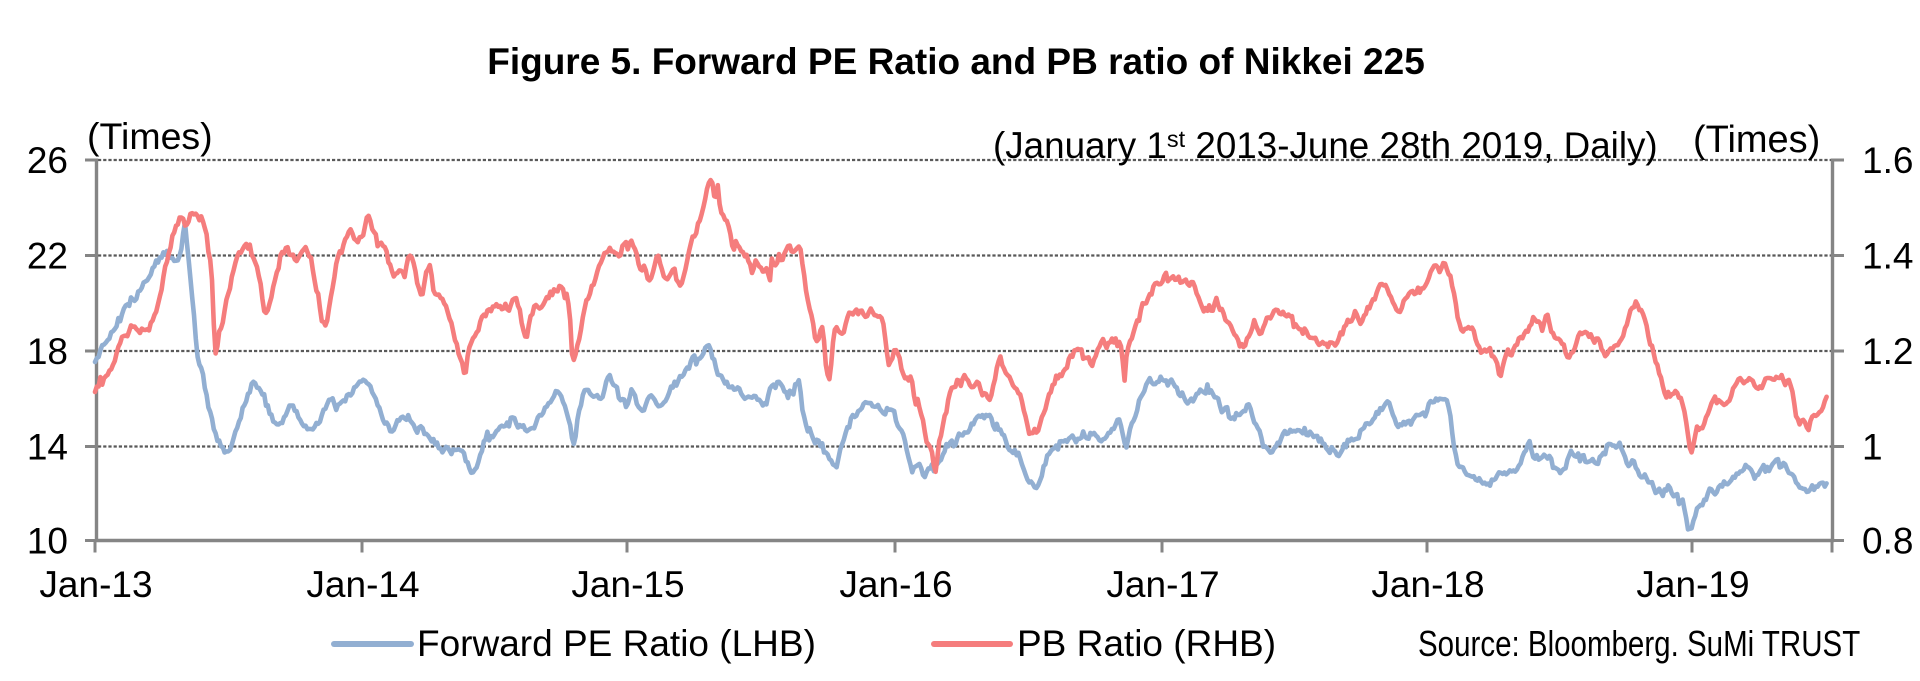 The width and height of the screenshot is (1920, 681). What do you see at coordinates (1325, 145) in the screenshot?
I see `svg-text:(January 1st 2013-June 28th 20: (January 1st 2013-June 28th 2019, Daily)` at bounding box center [1325, 145].